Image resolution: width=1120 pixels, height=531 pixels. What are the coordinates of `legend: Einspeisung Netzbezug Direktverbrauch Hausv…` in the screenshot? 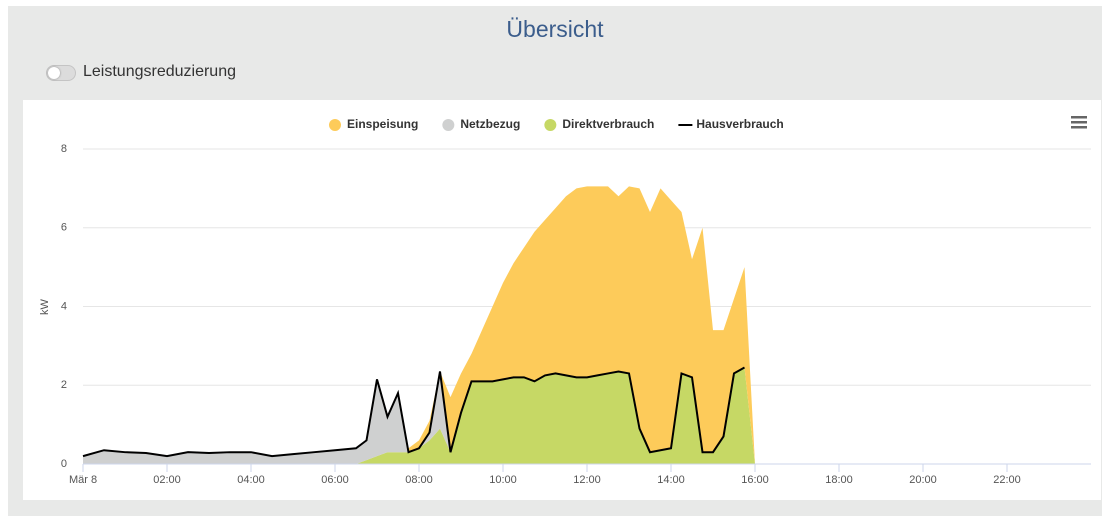 It's located at (556, 124).